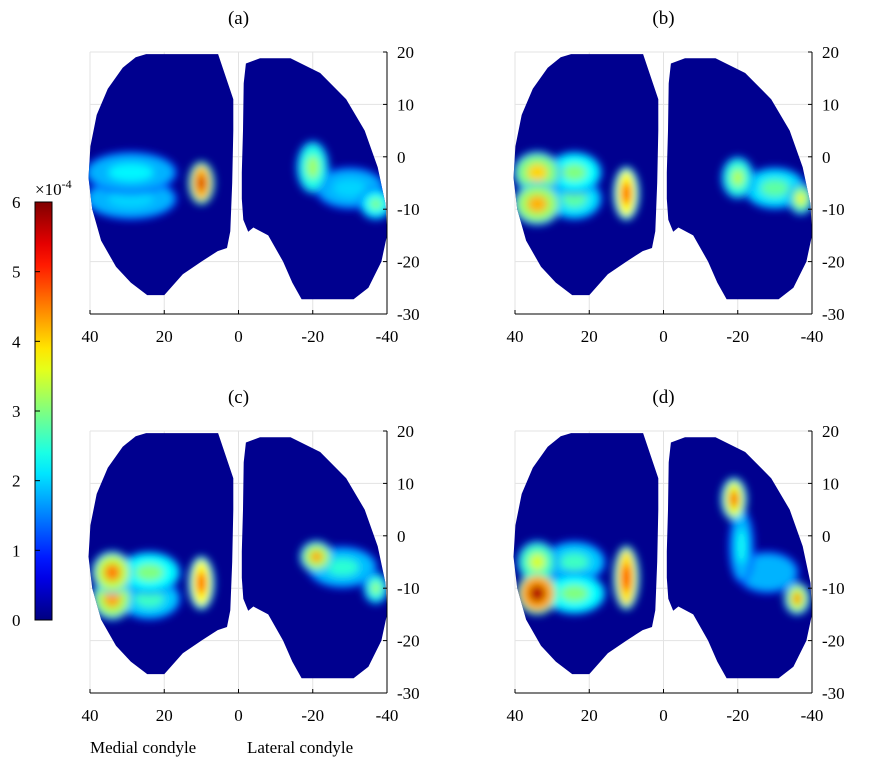  Describe the element at coordinates (300, 747) in the screenshot. I see `lateral-condyle-label: Lateral condyle` at that location.